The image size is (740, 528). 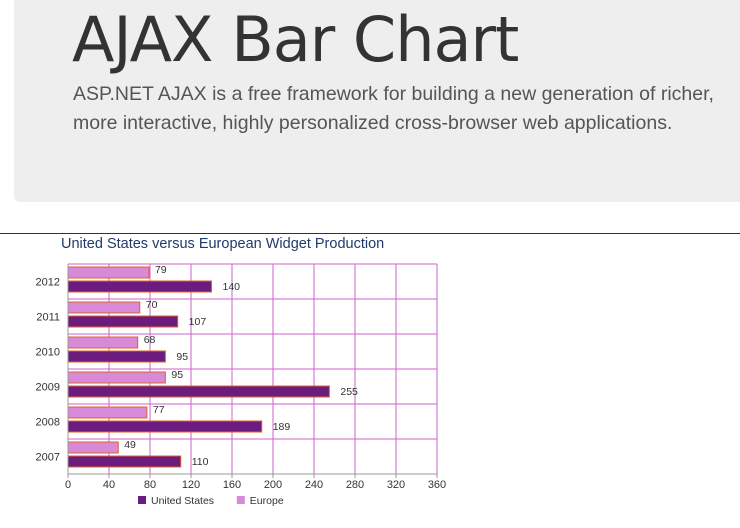 I want to click on x-tick-label: 320, so click(x=396, y=485).